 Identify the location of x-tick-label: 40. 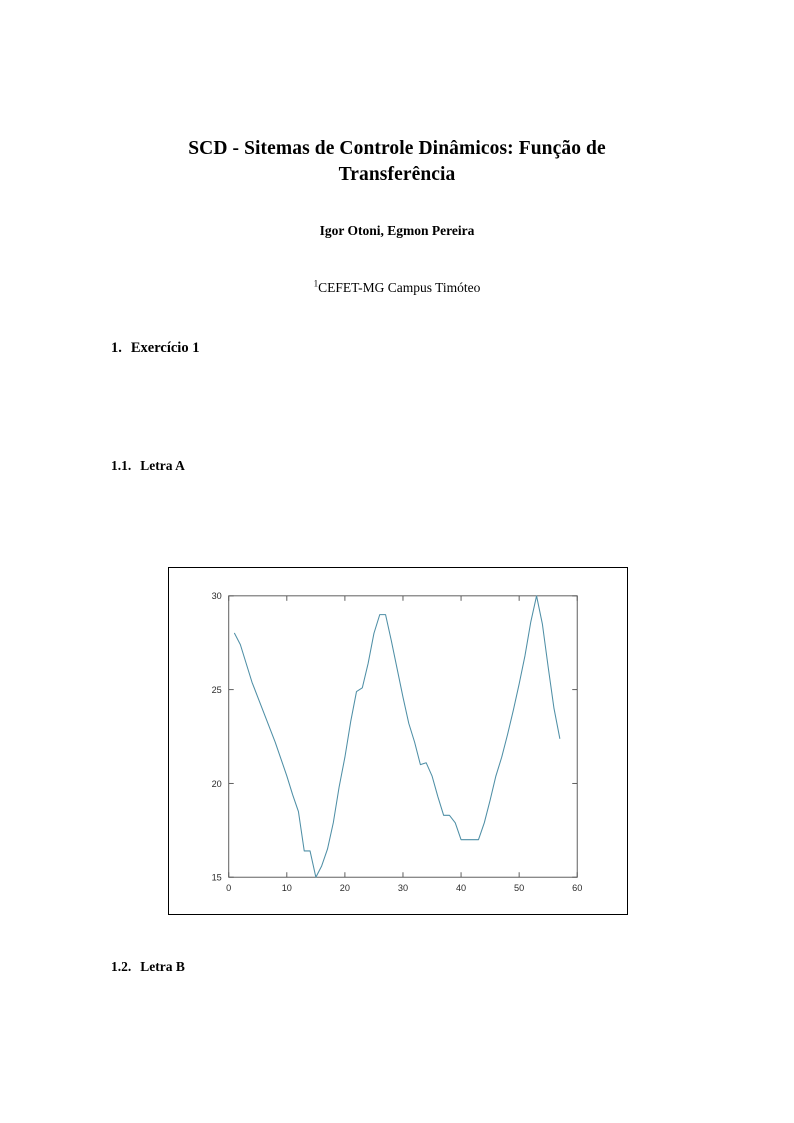
(461, 888).